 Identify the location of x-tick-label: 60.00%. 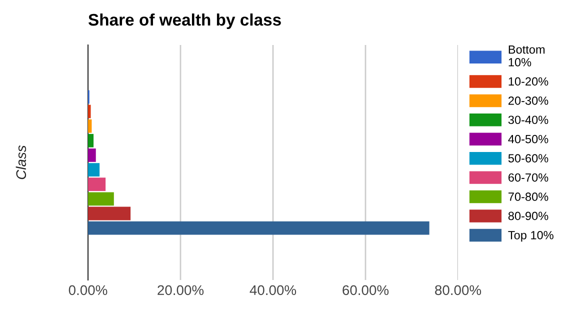
(365, 290).